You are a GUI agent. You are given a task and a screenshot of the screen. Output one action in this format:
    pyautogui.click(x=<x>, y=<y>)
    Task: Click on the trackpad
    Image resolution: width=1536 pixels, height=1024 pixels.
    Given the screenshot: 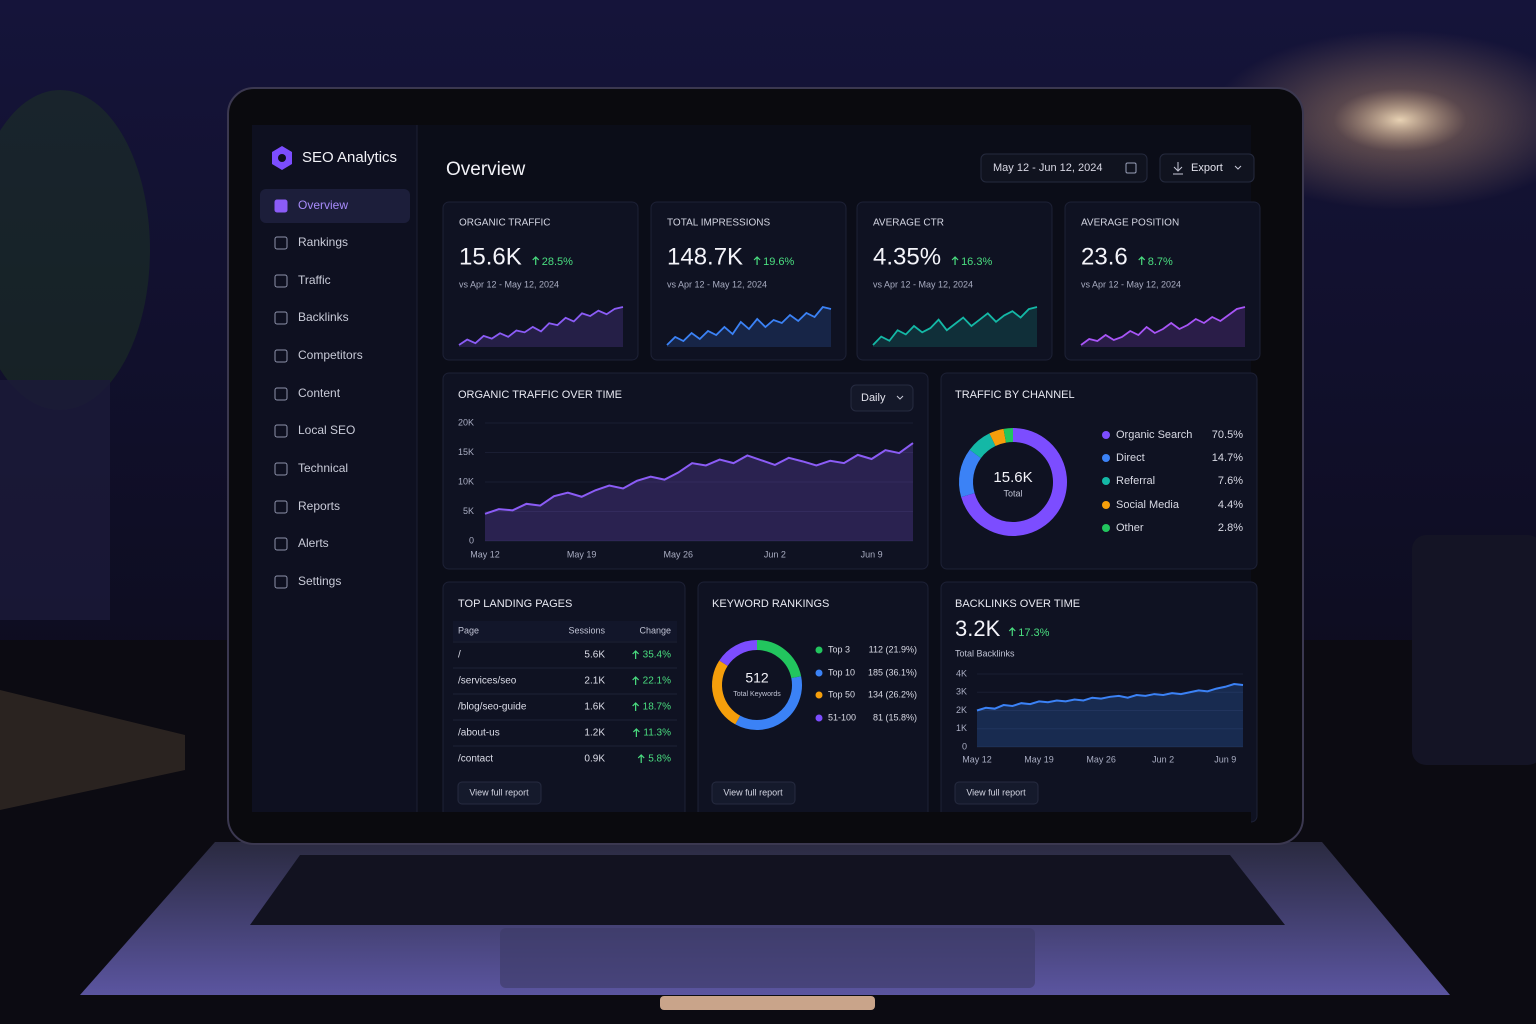 What is the action you would take?
    pyautogui.click(x=767, y=958)
    